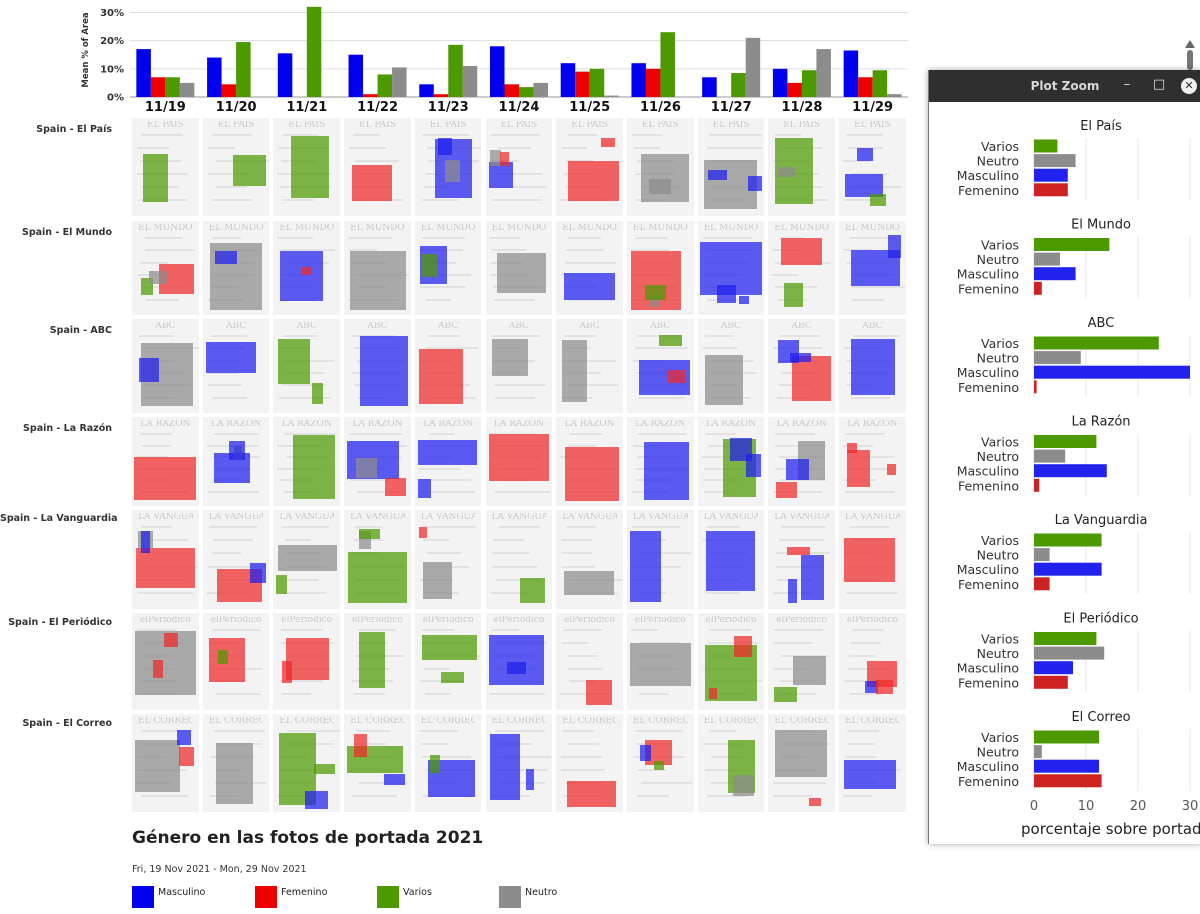 This screenshot has width=1200, height=914. Describe the element at coordinates (1100, 619) in the screenshot. I see `panel-title: El Periódico` at that location.